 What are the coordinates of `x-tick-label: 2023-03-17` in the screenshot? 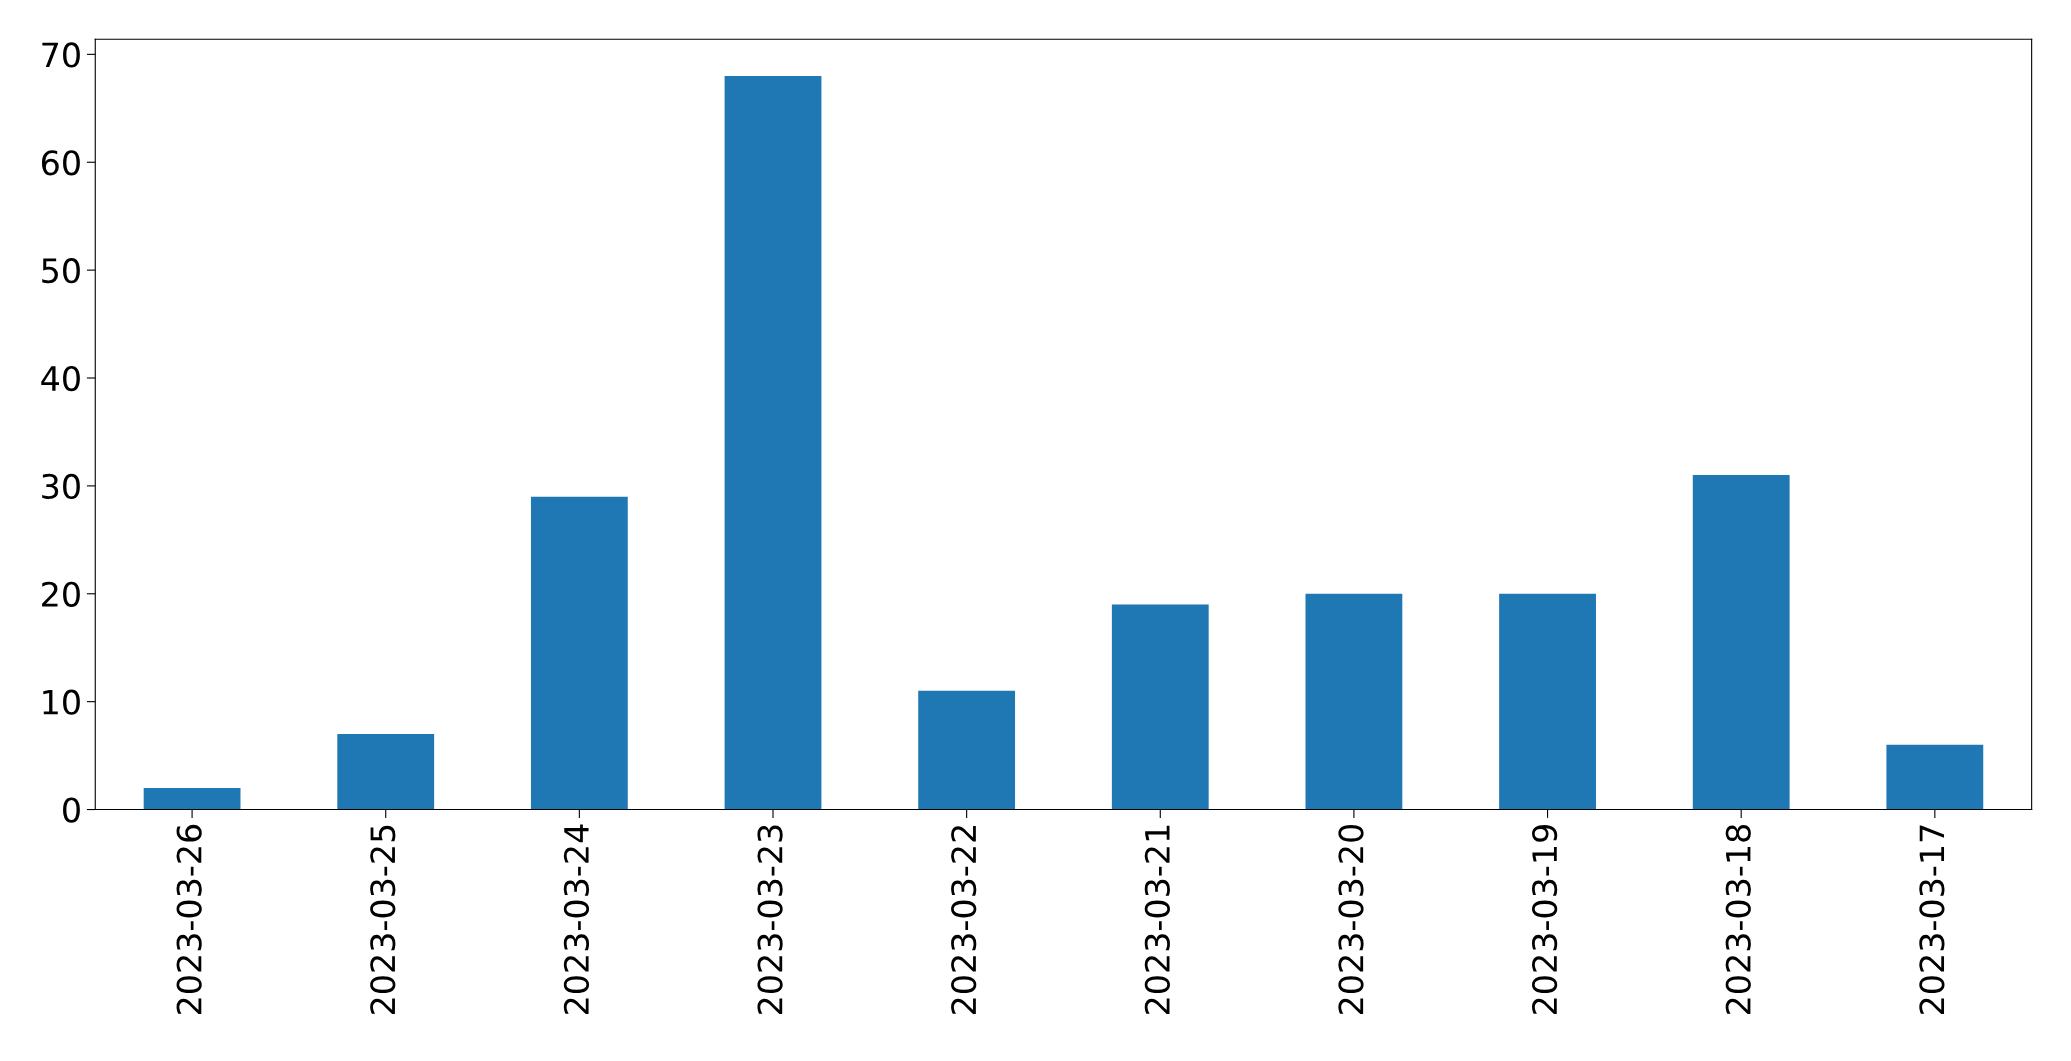 It's located at (1932, 920).